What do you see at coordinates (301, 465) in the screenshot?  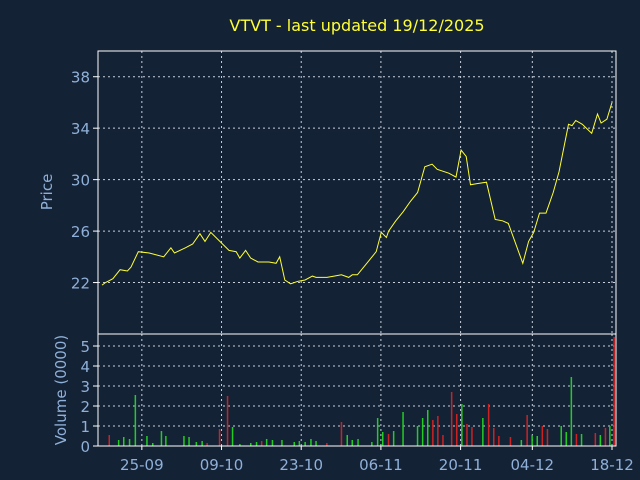 I see `x-tick-label: 23-10` at bounding box center [301, 465].